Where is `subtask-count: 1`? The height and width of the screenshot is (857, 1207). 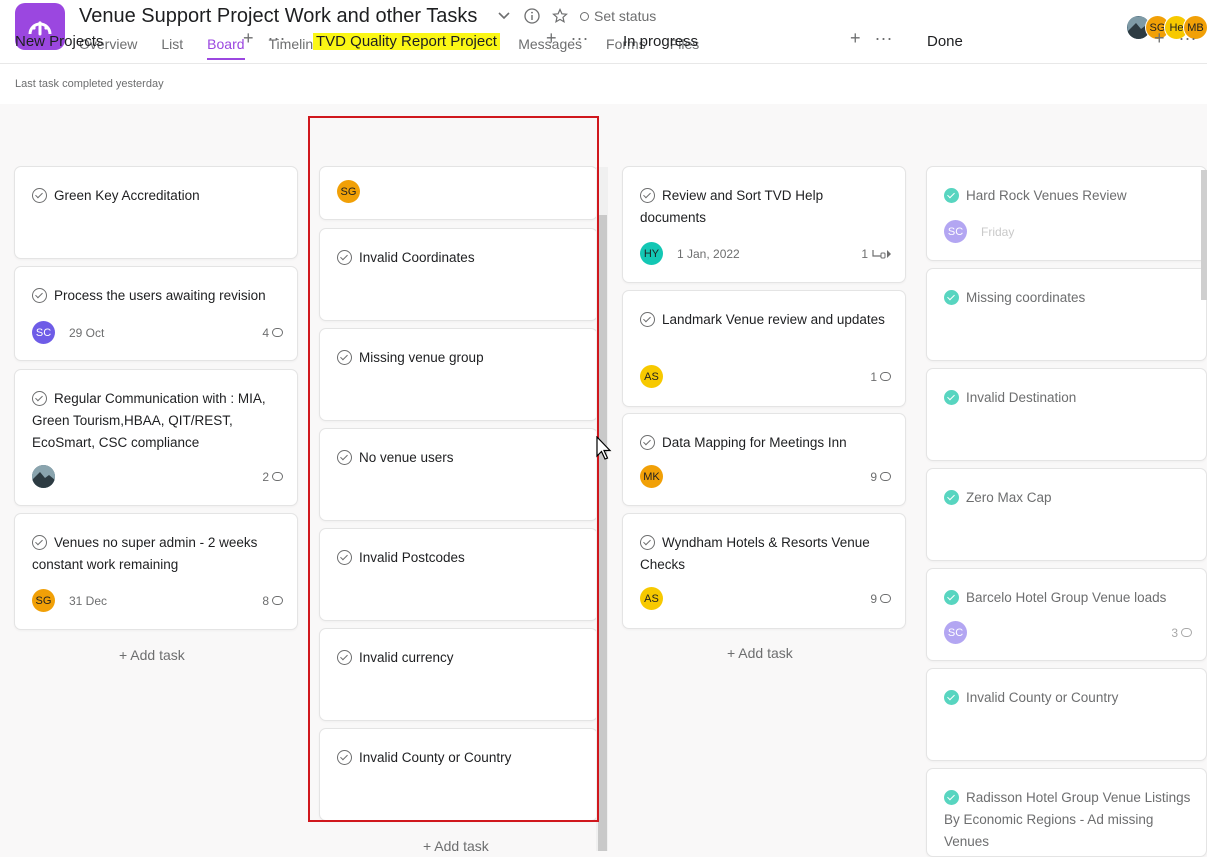
subtask-count: 1 is located at coordinates (876, 254).